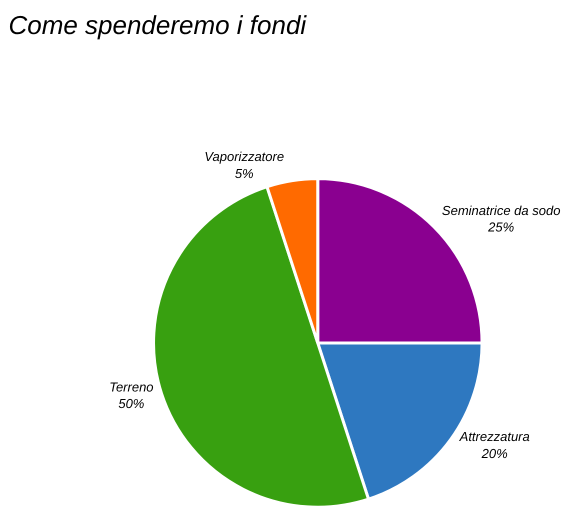 The width and height of the screenshot is (565, 524). What do you see at coordinates (244, 156) in the screenshot?
I see `slice-label: Vaporizzatore` at bounding box center [244, 156].